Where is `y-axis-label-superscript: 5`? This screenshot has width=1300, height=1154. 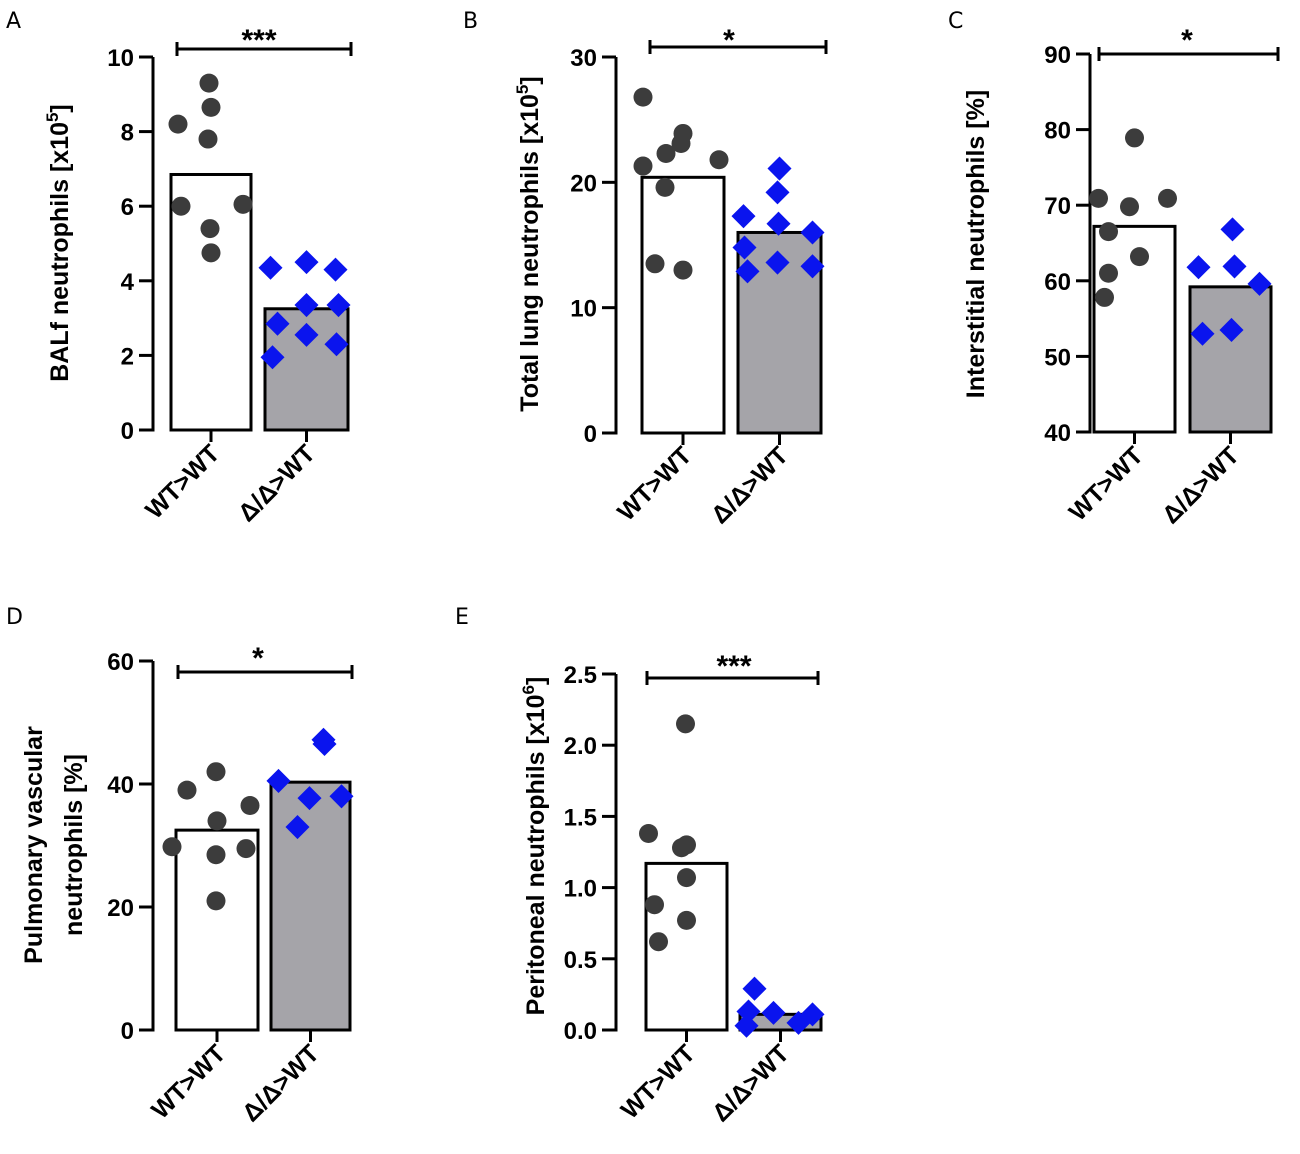
y-axis-label-superscript: 5 is located at coordinates (52, 117).